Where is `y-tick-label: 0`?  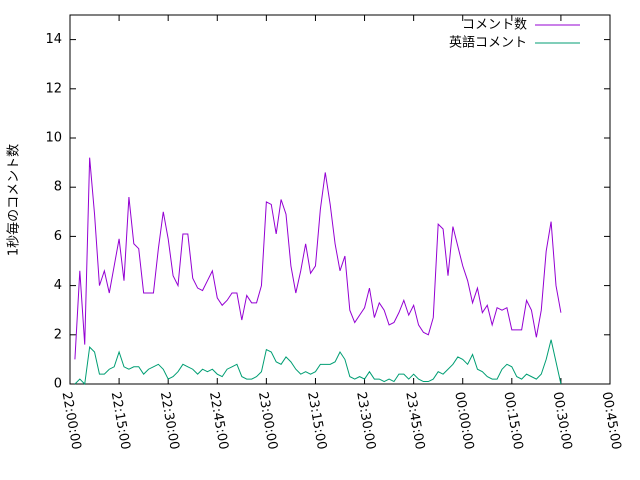 y-tick-label: 0 is located at coordinates (58, 384).